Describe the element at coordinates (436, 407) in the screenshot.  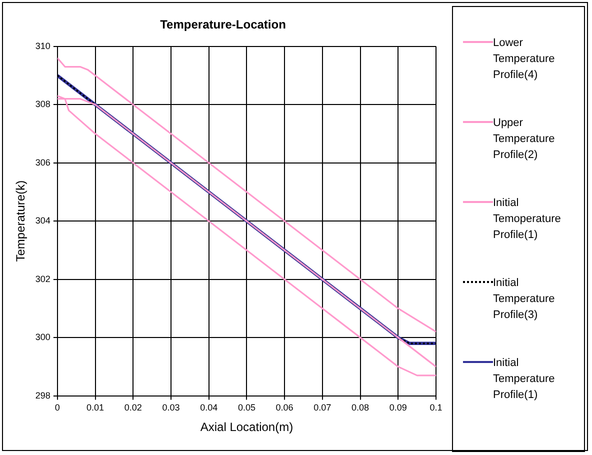
I see `x-tick-label: 0.1` at that location.